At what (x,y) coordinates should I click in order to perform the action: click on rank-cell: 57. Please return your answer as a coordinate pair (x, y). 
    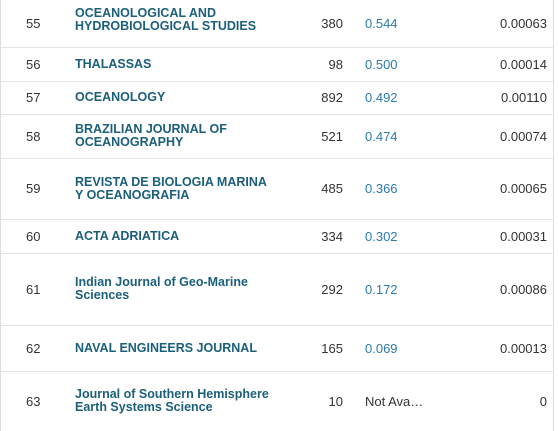
    Looking at the image, I should click on (33, 97).